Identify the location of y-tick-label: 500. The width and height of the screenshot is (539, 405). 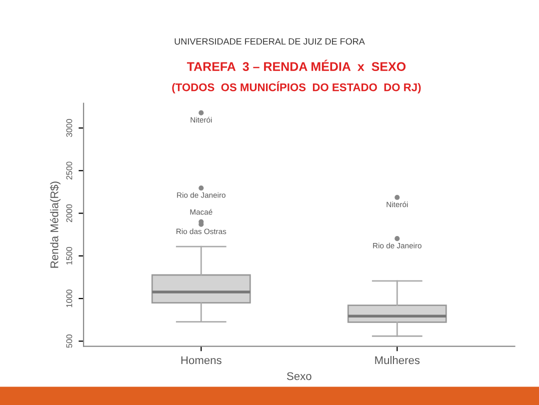
(69, 341).